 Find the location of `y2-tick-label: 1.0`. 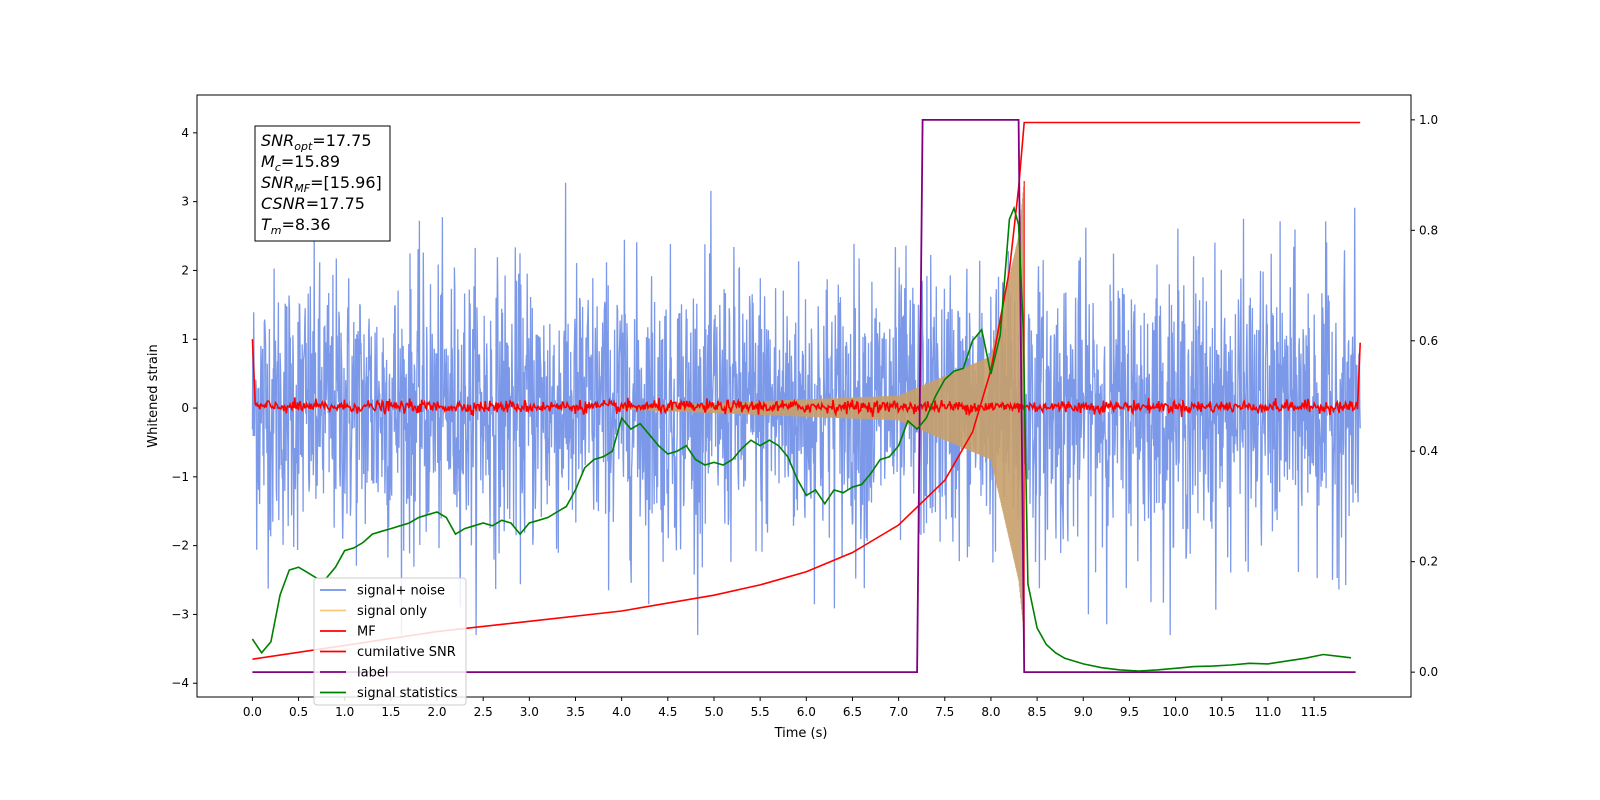

y2-tick-label: 1.0 is located at coordinates (1428, 120).